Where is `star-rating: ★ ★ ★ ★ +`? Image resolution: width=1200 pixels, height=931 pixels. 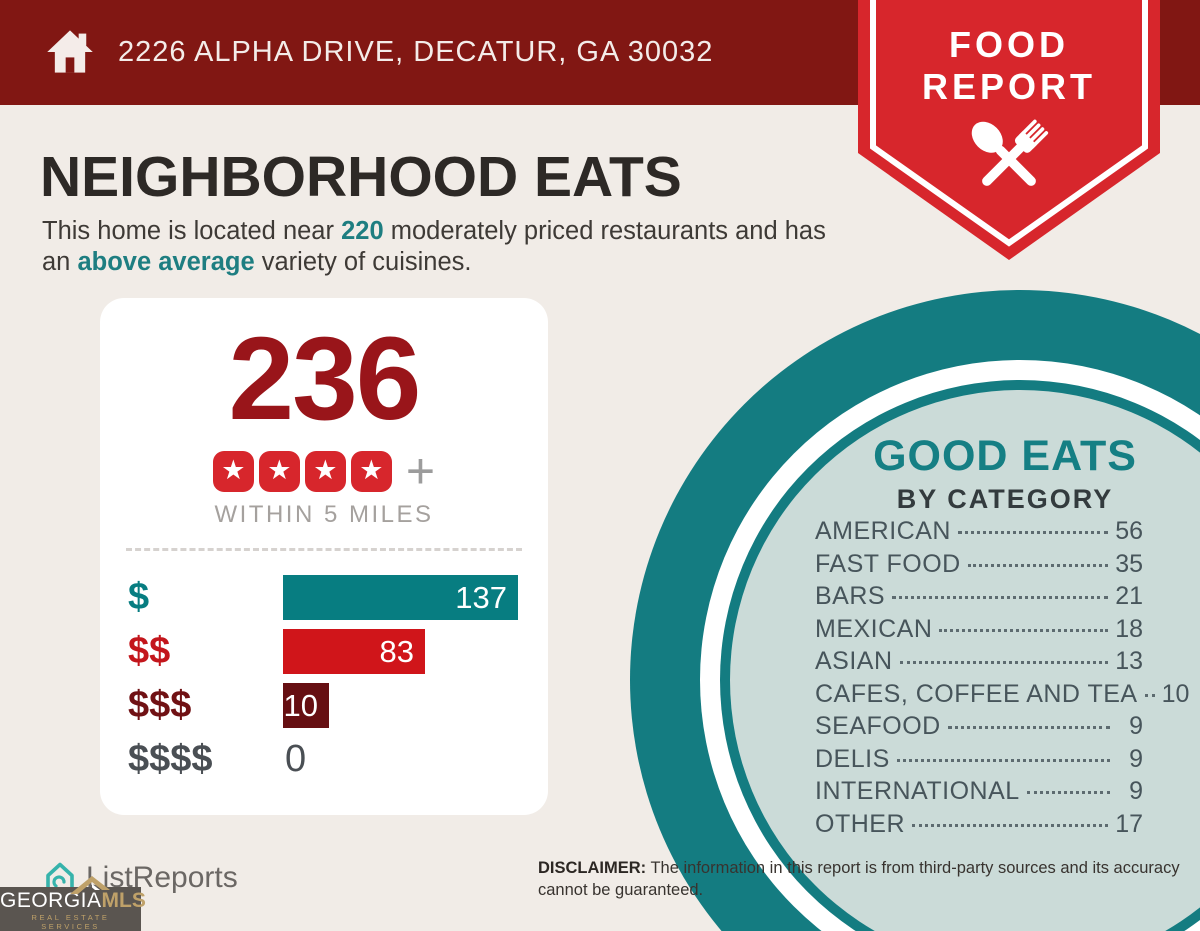 star-rating: ★ ★ ★ ★ + is located at coordinates (324, 471).